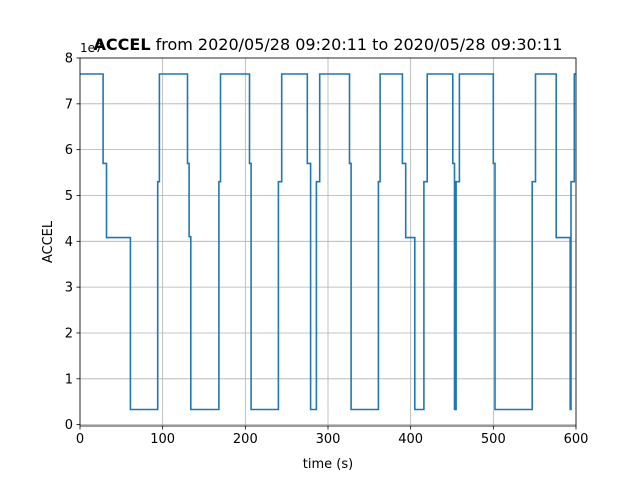 The height and width of the screenshot is (480, 640). What do you see at coordinates (328, 439) in the screenshot?
I see `x-tick-label: 300` at bounding box center [328, 439].